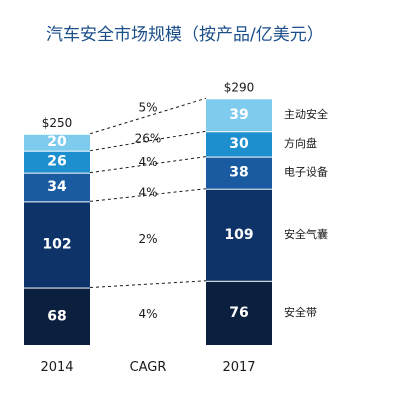 This screenshot has height=403, width=420. I want to click on bar-2014-安全带, so click(57, 316).